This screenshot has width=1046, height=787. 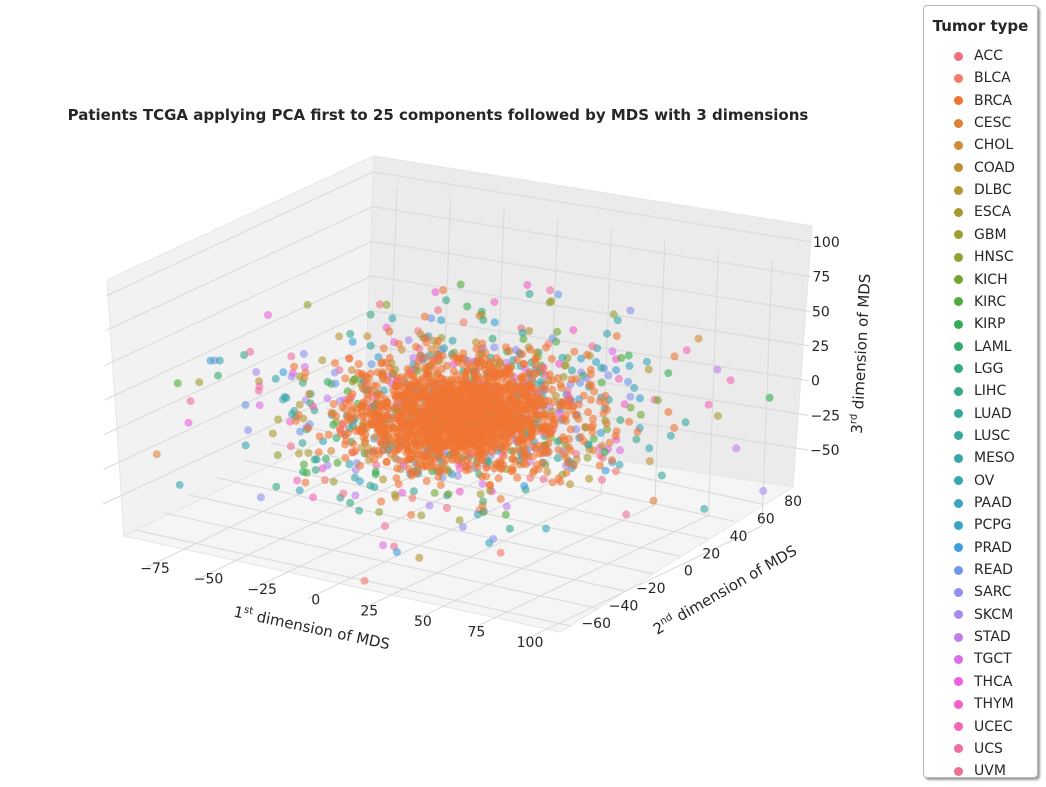 I want to click on legend-item-ucec: UCEC, so click(x=983, y=727).